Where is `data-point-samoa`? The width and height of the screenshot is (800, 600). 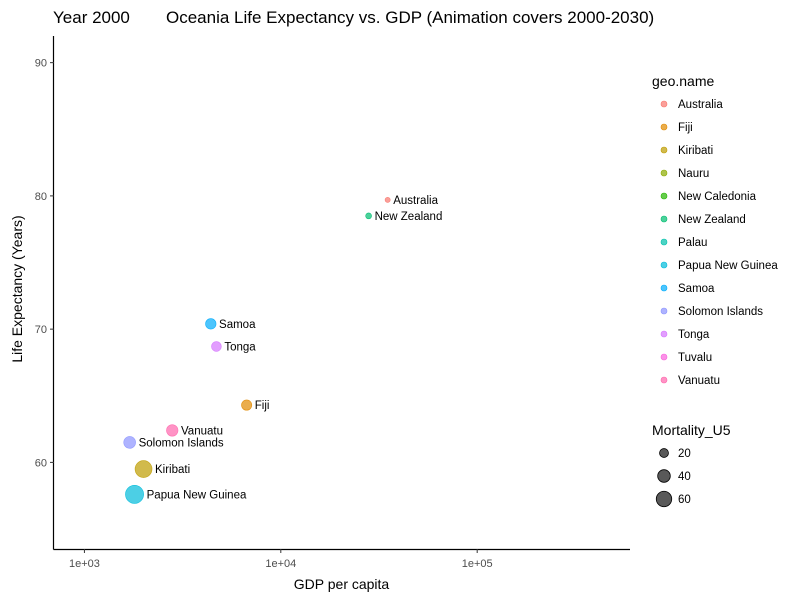 data-point-samoa is located at coordinates (211, 324).